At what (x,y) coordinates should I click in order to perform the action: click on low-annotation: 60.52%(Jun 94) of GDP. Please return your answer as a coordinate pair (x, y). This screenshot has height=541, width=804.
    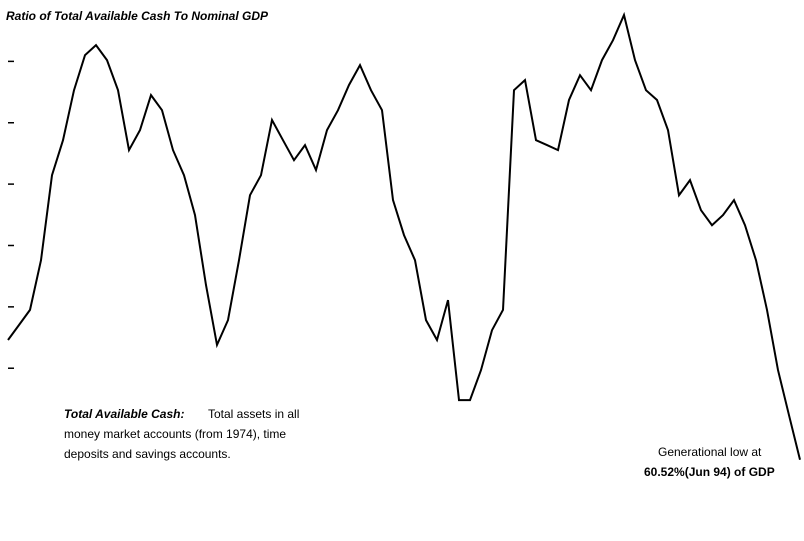
    Looking at the image, I should click on (709, 472).